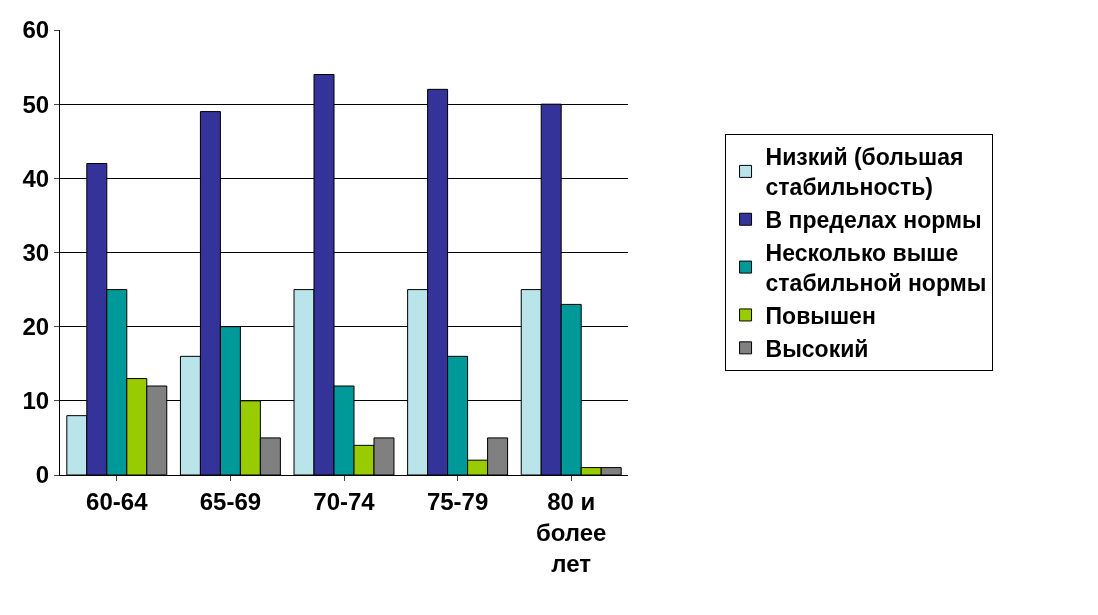 The image size is (1098, 615). Describe the element at coordinates (117, 501) in the screenshot. I see `x-tick-label: 60-64` at that location.